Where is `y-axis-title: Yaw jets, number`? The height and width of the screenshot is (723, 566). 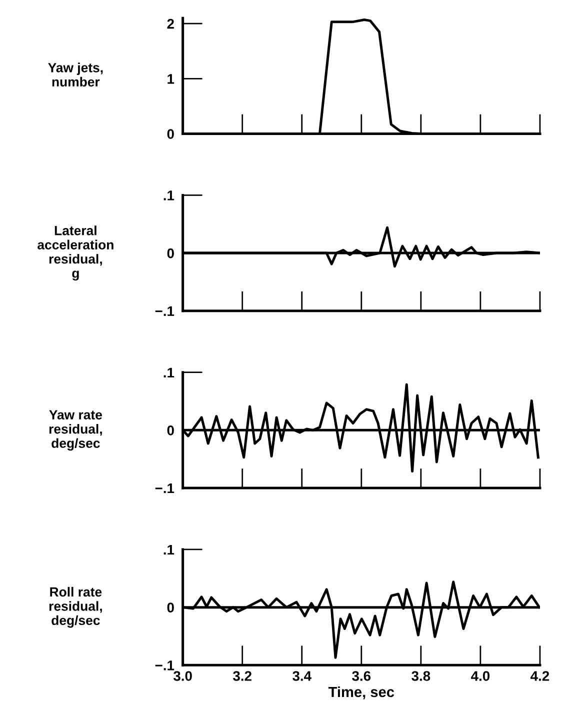 y-axis-title: Yaw jets, number is located at coordinates (75, 74).